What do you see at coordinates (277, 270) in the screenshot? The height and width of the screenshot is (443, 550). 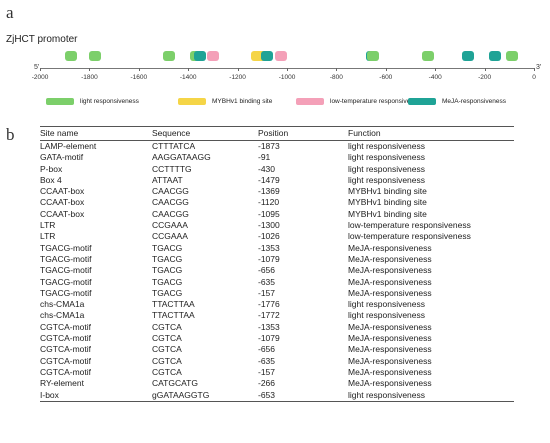 I see `table-row: TGACG-motif TGACG -656 MeJA-responsiveness` at bounding box center [277, 270].